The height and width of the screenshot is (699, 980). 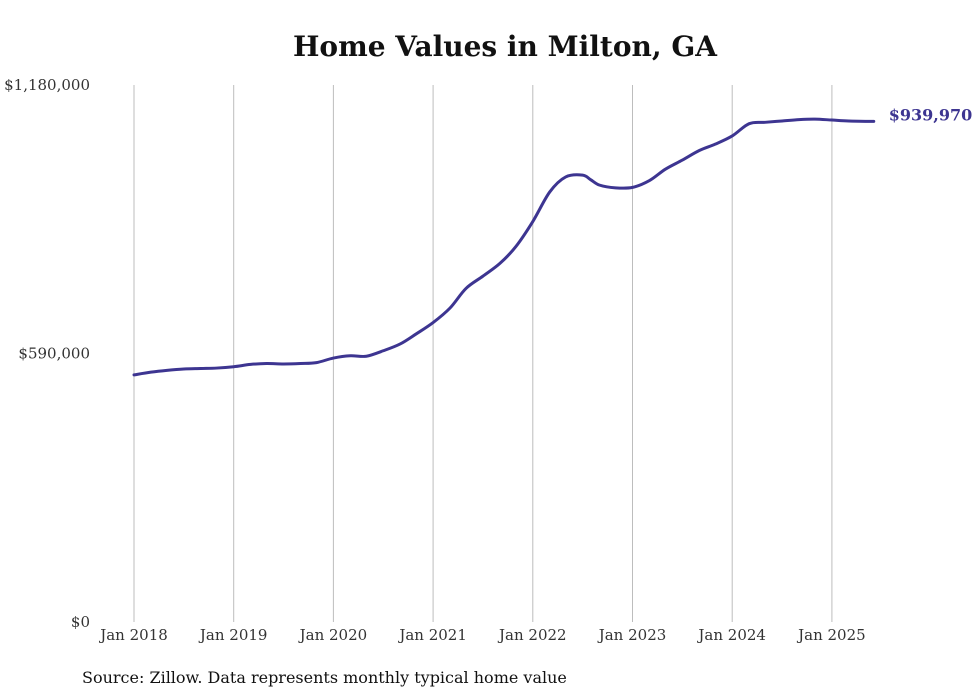 What do you see at coordinates (333, 635) in the screenshot?
I see `x-tick-label: Jan 2020` at bounding box center [333, 635].